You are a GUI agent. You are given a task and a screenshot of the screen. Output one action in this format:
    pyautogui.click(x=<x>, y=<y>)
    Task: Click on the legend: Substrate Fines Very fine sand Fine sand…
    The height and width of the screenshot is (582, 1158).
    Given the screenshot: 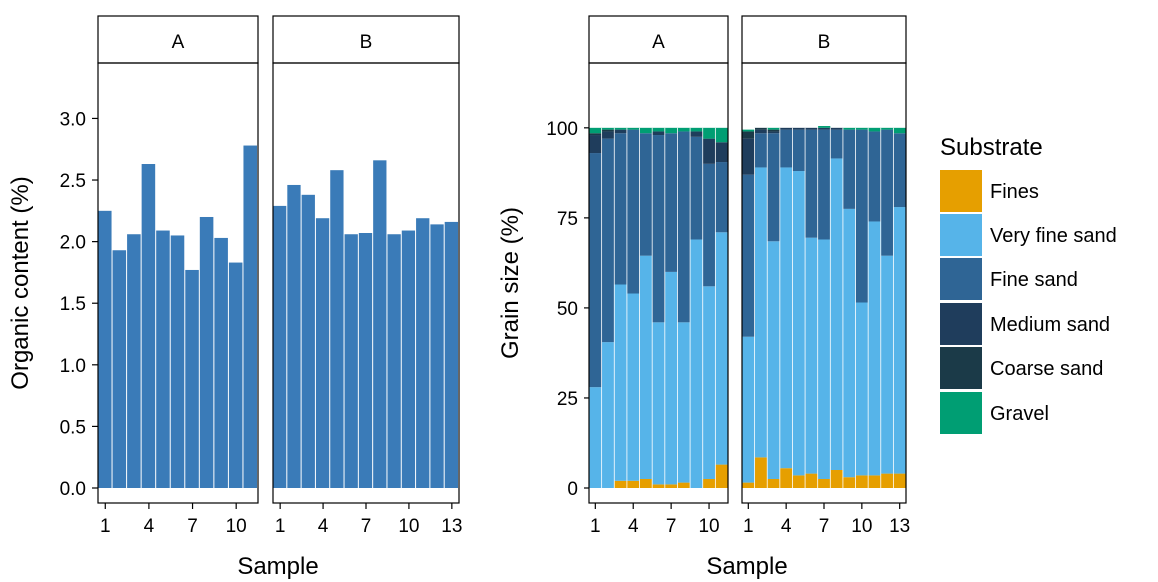 What is the action you would take?
    pyautogui.click(x=1028, y=284)
    